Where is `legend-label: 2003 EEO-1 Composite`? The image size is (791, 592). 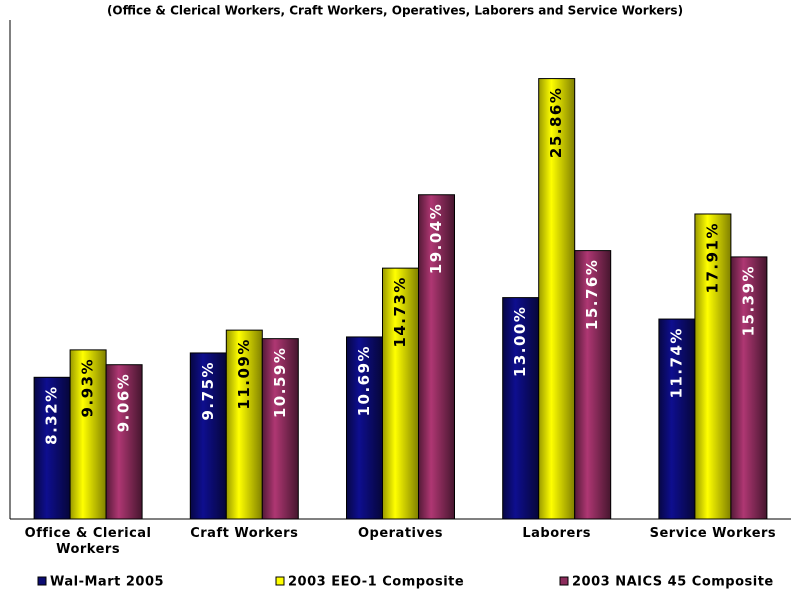 legend-label: 2003 EEO-1 Composite is located at coordinates (376, 582).